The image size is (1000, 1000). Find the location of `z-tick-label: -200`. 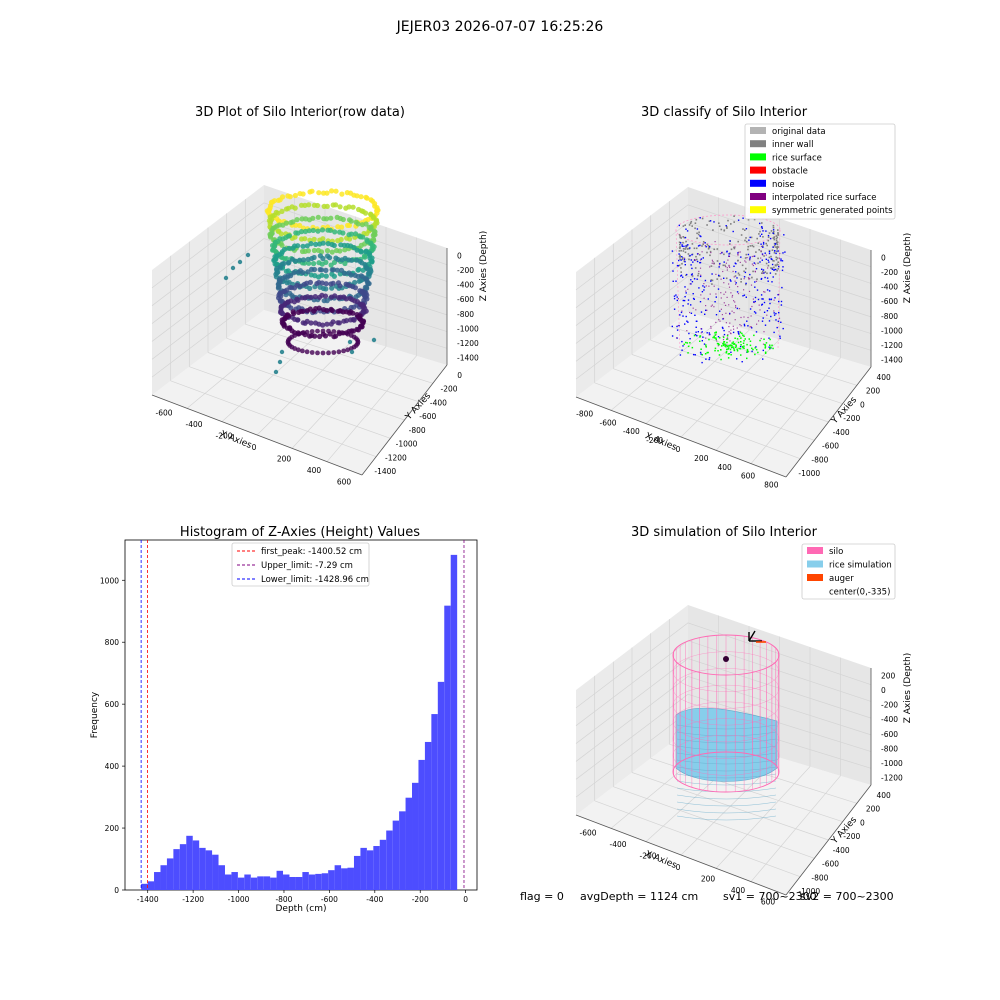

z-tick-label: -200 is located at coordinates (889, 705).